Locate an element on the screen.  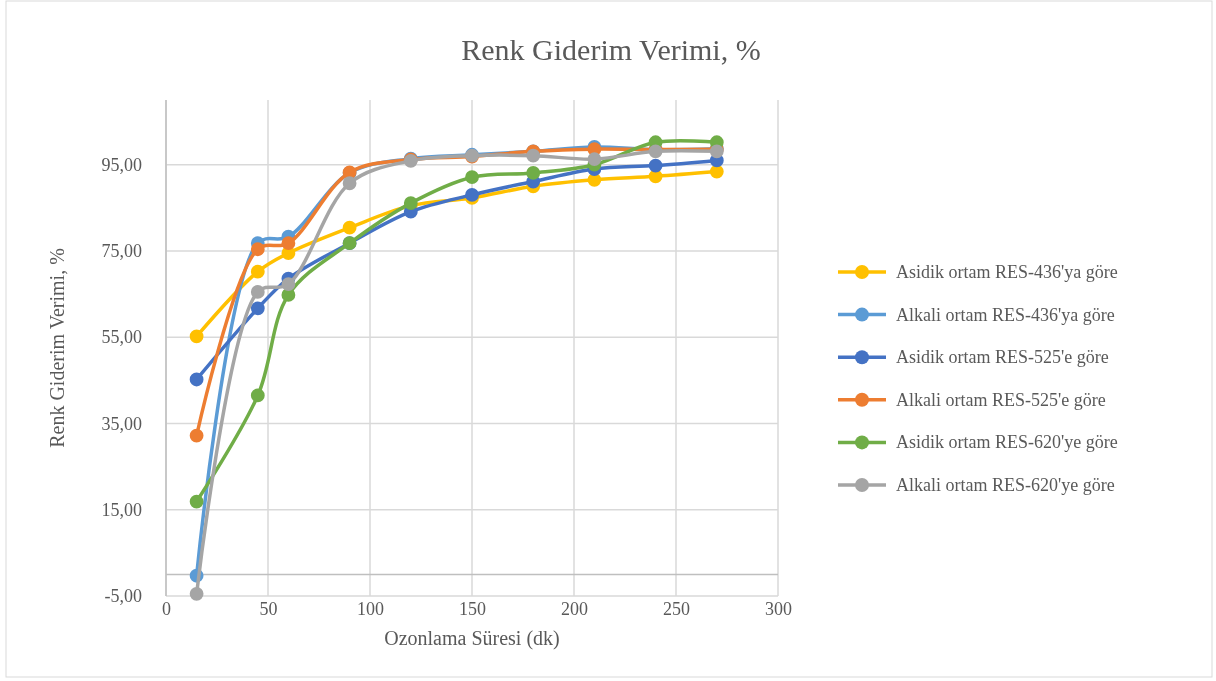
x-tick-label: 300 is located at coordinates (778, 608).